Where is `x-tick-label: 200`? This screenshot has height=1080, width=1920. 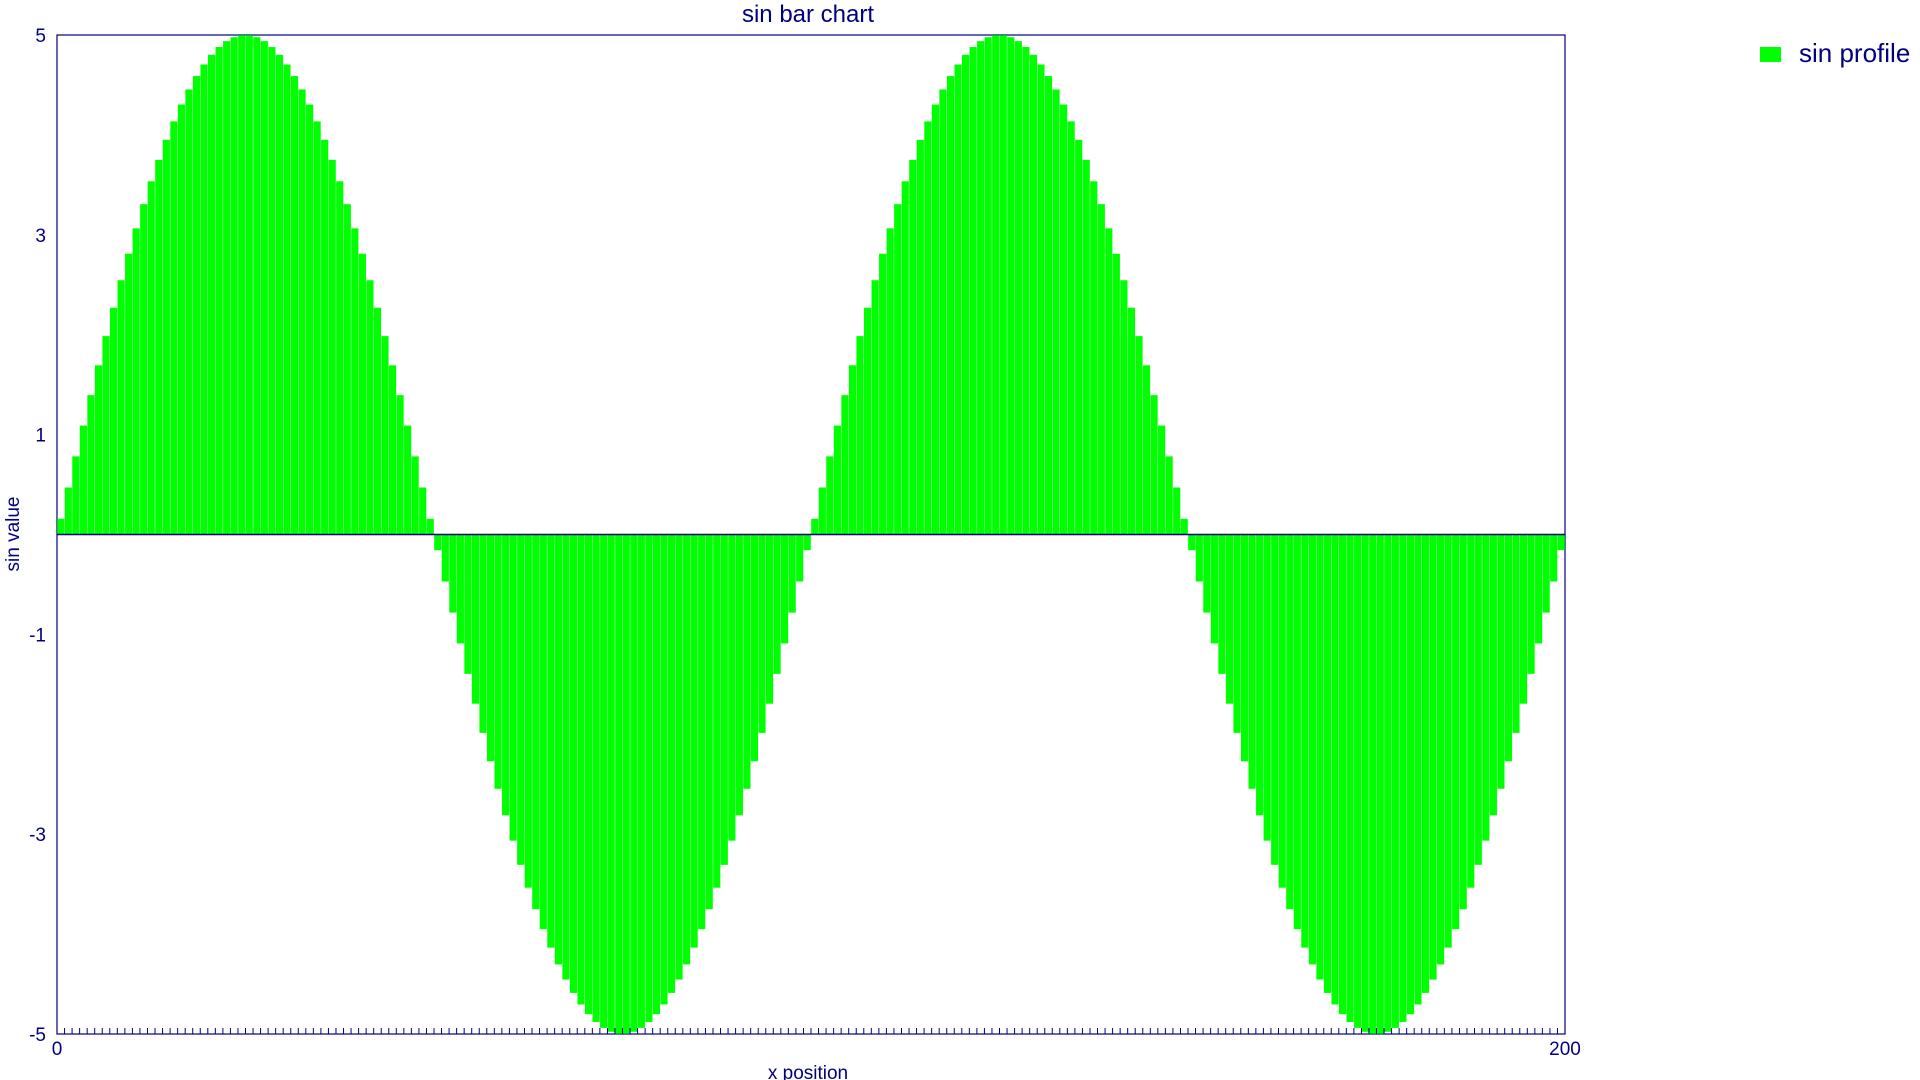
x-tick-label: 200 is located at coordinates (1565, 1049).